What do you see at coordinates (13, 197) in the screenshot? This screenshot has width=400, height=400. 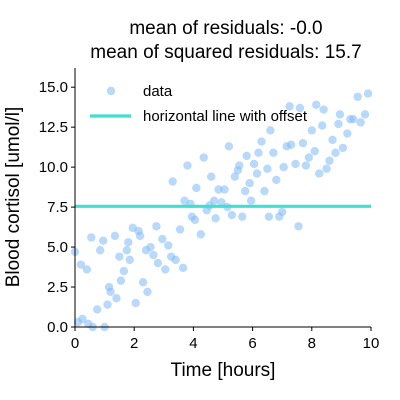 I see `y-axis-label: Blood cortisol [umol/l]` at bounding box center [13, 197].